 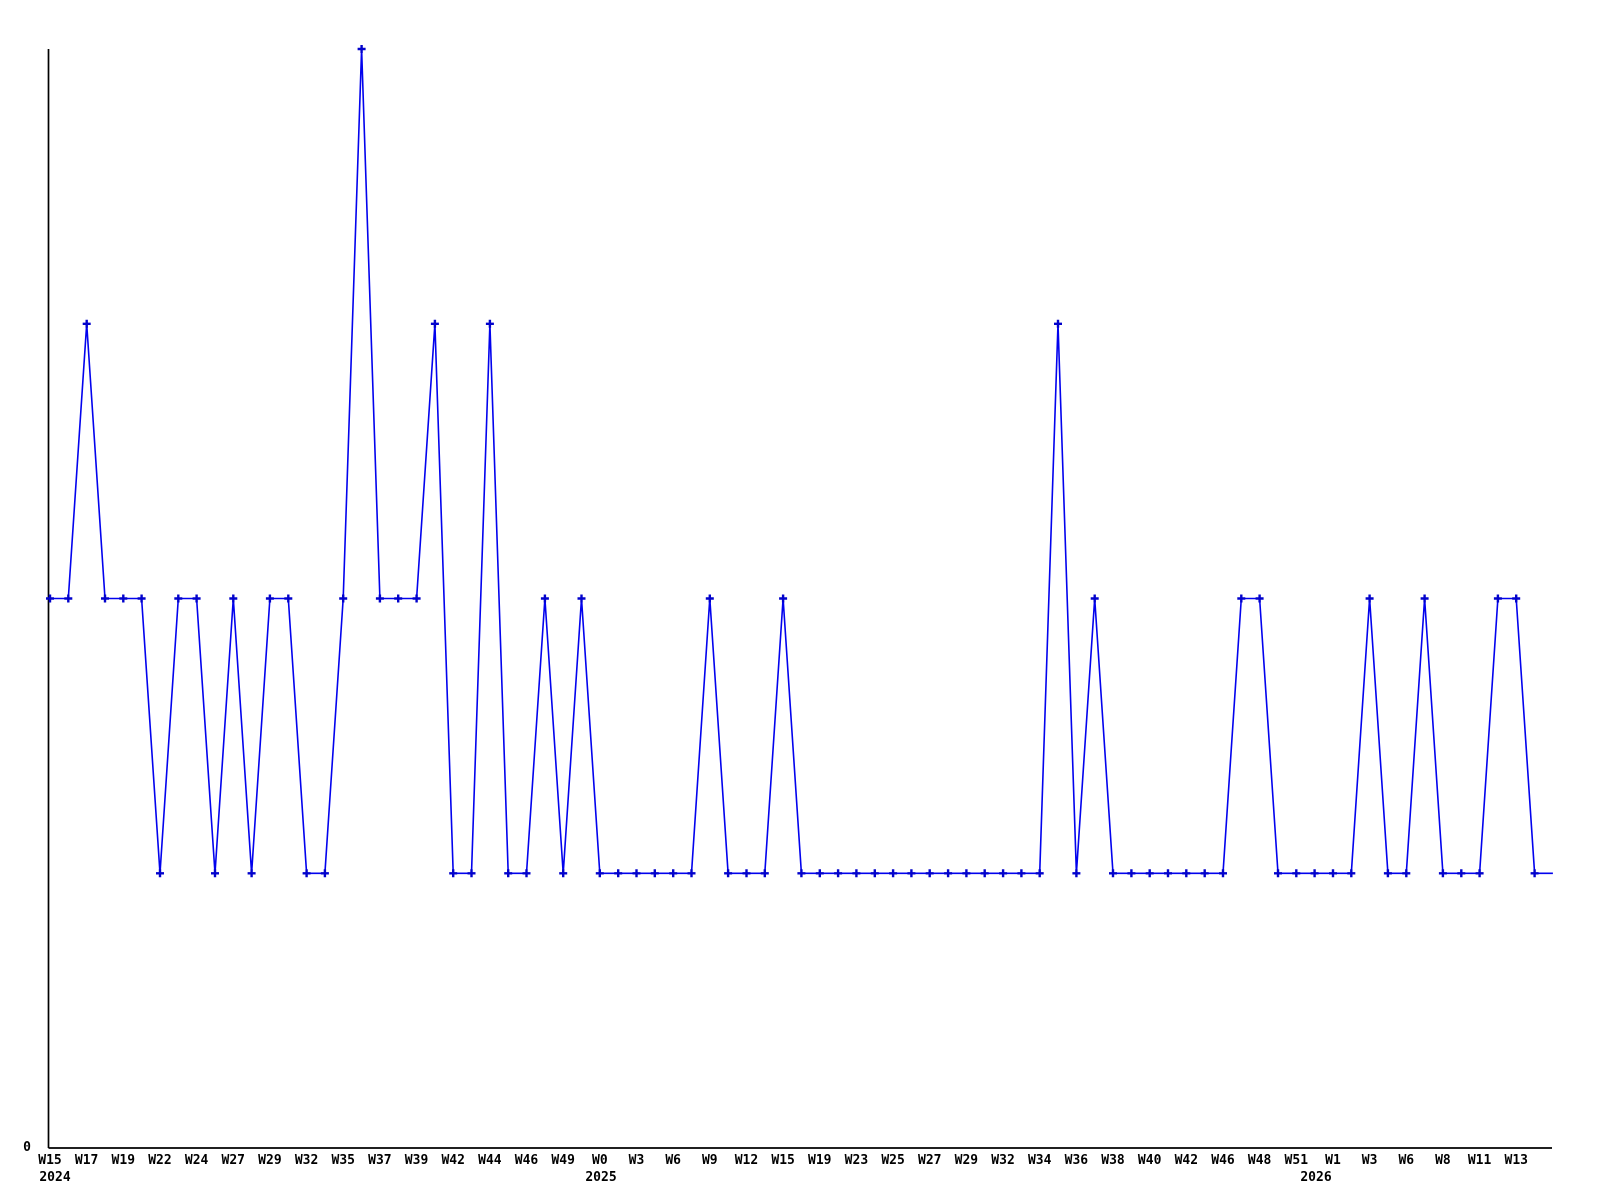 I want to click on x-tick-label: W9, so click(x=709, y=1160).